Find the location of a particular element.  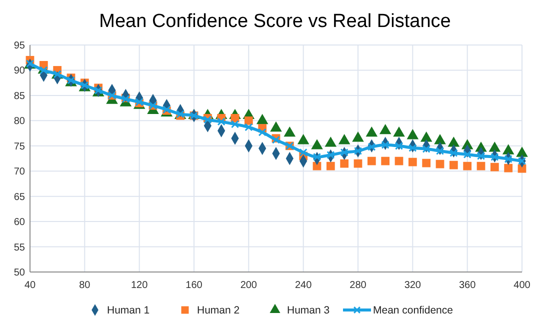

x-tick-label: 200 is located at coordinates (249, 285).